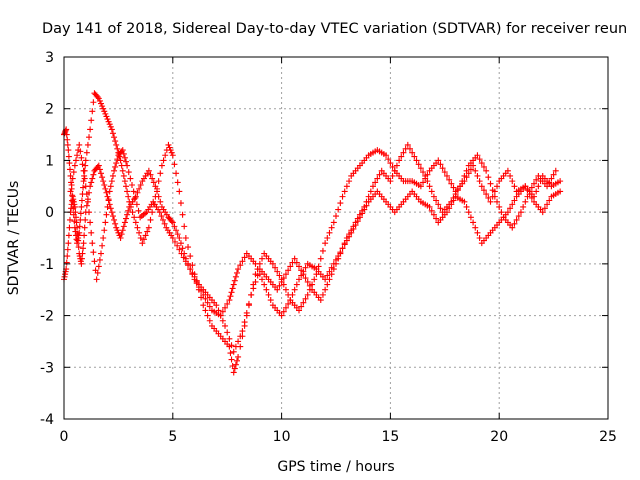 The image size is (640, 480). I want to click on y-tick-label: -2, so click(47, 317).